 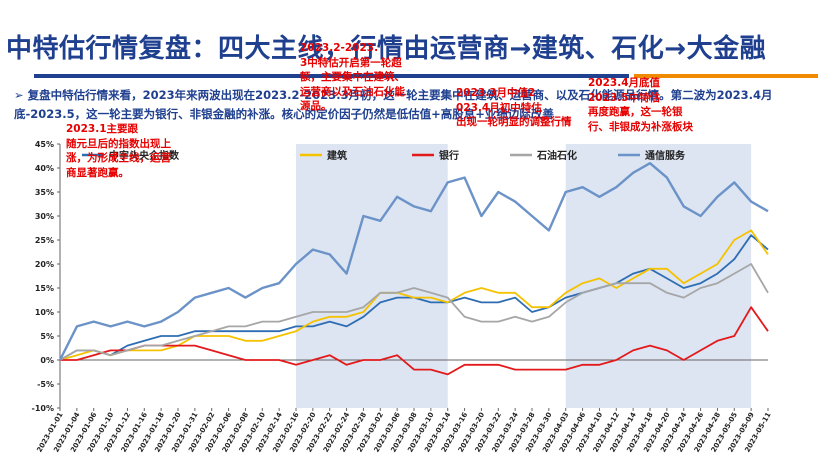 I want to click on y-tick-label: 30%, so click(x=44, y=216).